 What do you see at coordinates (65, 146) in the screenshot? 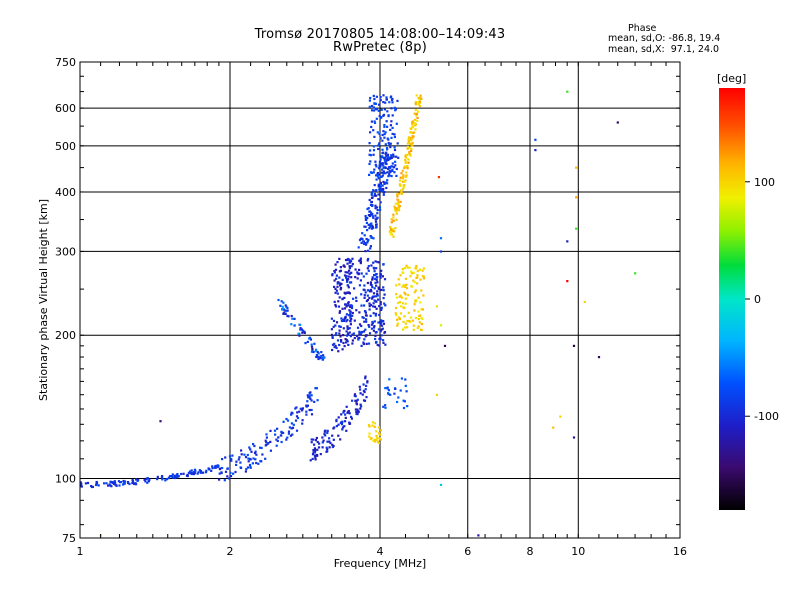
I see `y-tick-label: 500` at bounding box center [65, 146].